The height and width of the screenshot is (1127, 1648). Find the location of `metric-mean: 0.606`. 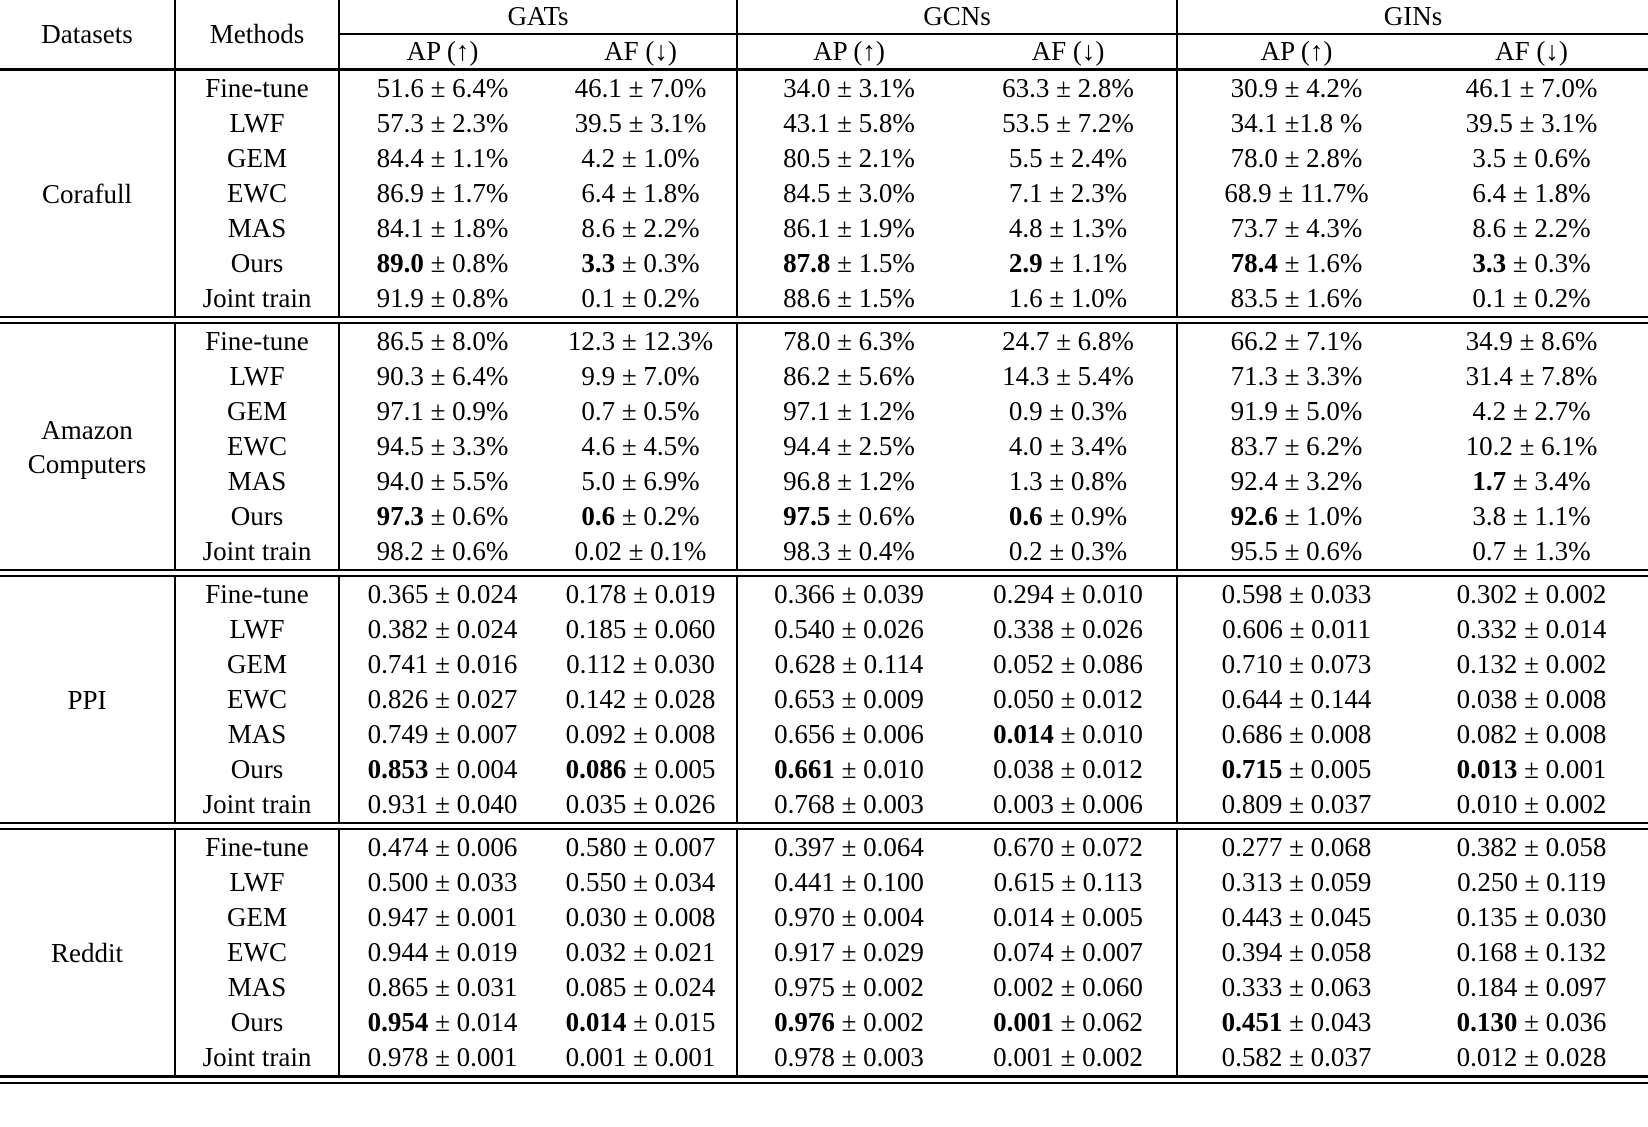

metric-mean: 0.606 is located at coordinates (1252, 629).